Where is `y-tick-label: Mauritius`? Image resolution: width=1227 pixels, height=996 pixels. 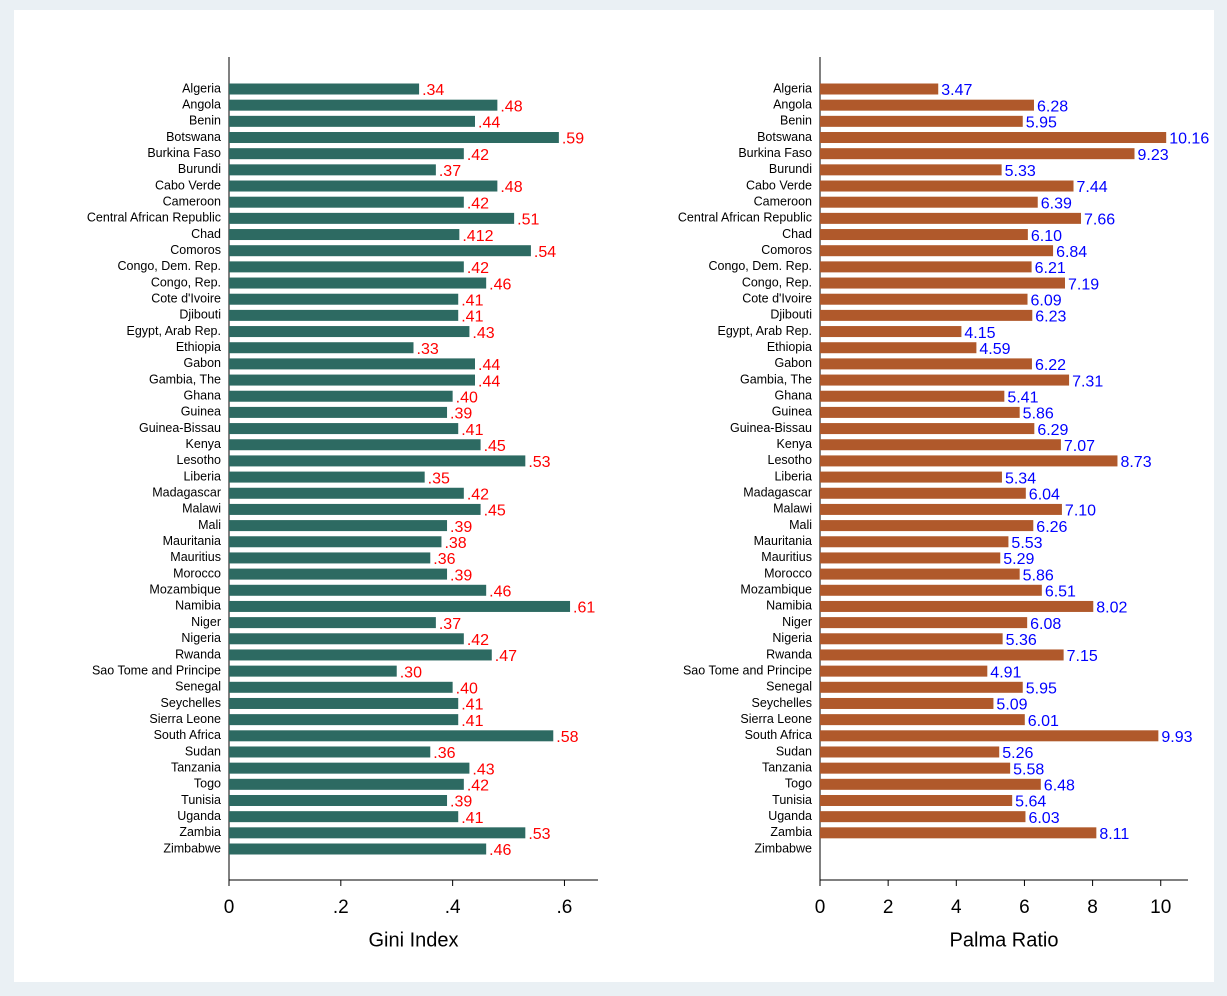 y-tick-label: Mauritius is located at coordinates (195, 557).